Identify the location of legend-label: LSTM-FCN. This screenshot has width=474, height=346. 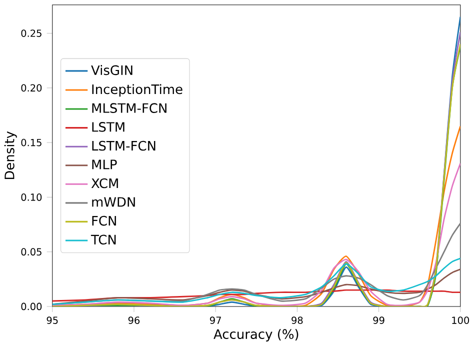
(124, 145).